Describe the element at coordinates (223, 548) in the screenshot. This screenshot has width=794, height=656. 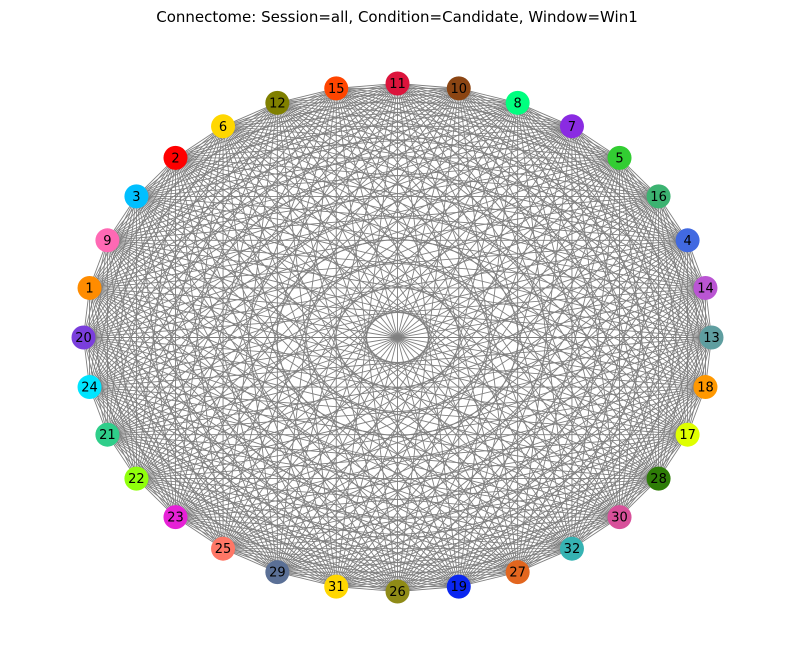
I see `node-25: 25` at that location.